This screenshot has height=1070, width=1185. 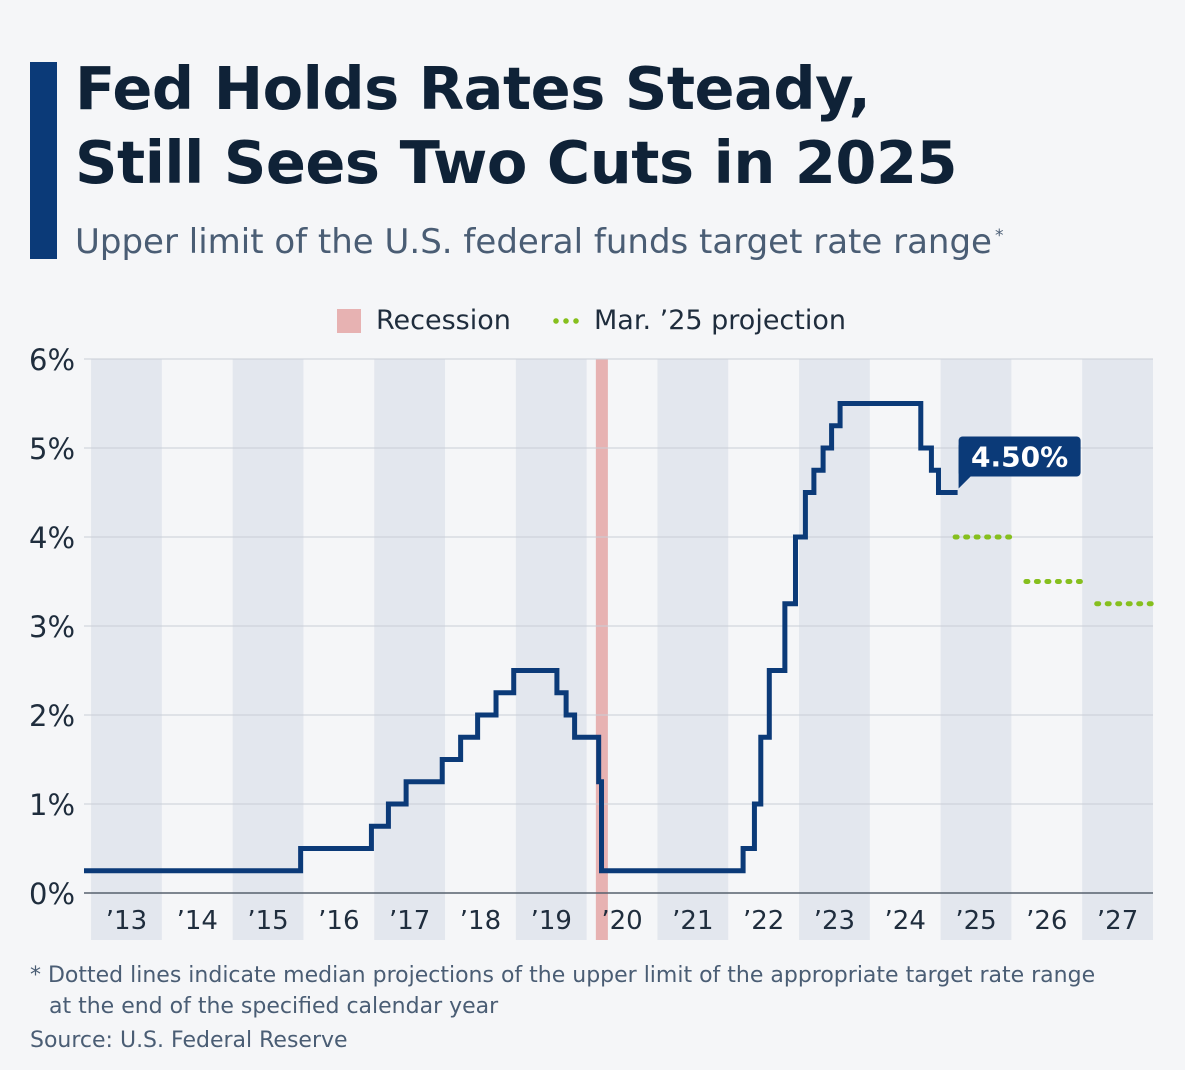 What do you see at coordinates (516, 162) in the screenshot?
I see `chart-title-line-2: Still Sees Two Cuts in 2025` at bounding box center [516, 162].